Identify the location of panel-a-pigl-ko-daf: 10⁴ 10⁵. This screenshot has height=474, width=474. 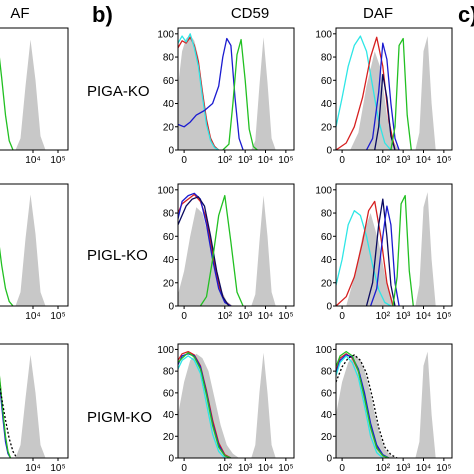
(34, 252).